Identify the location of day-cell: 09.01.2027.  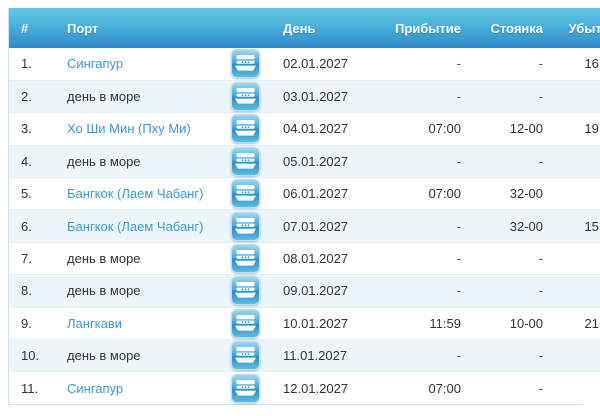
(316, 291).